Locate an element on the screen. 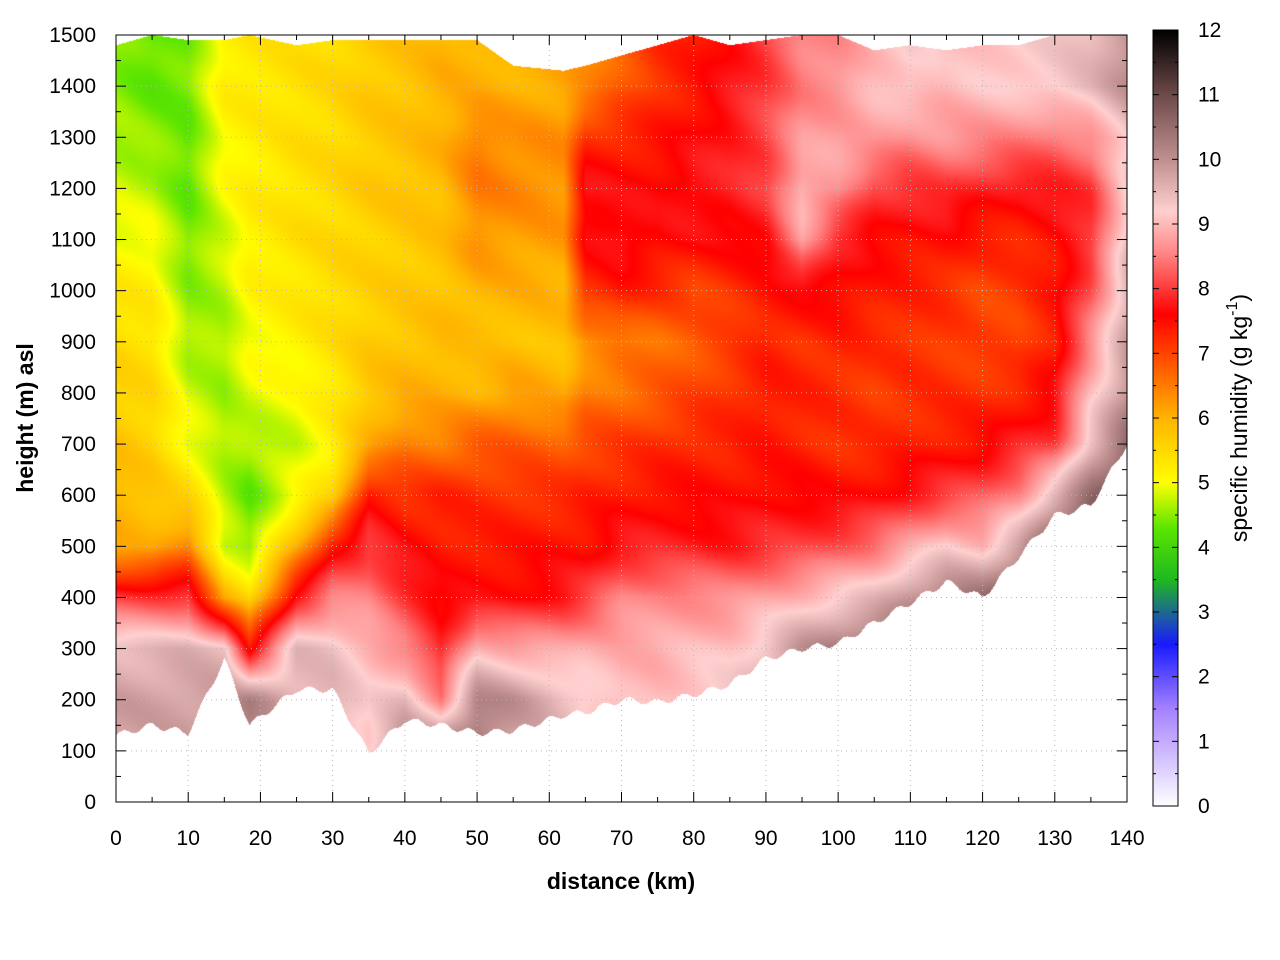 Image resolution: width=1280 pixels, height=960 pixels. colorbar-tick-label: 7 is located at coordinates (1204, 353).